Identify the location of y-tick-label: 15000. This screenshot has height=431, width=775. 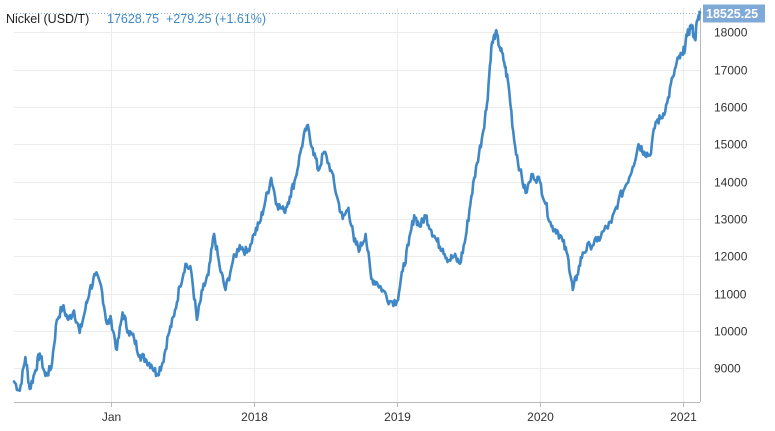
(731, 145).